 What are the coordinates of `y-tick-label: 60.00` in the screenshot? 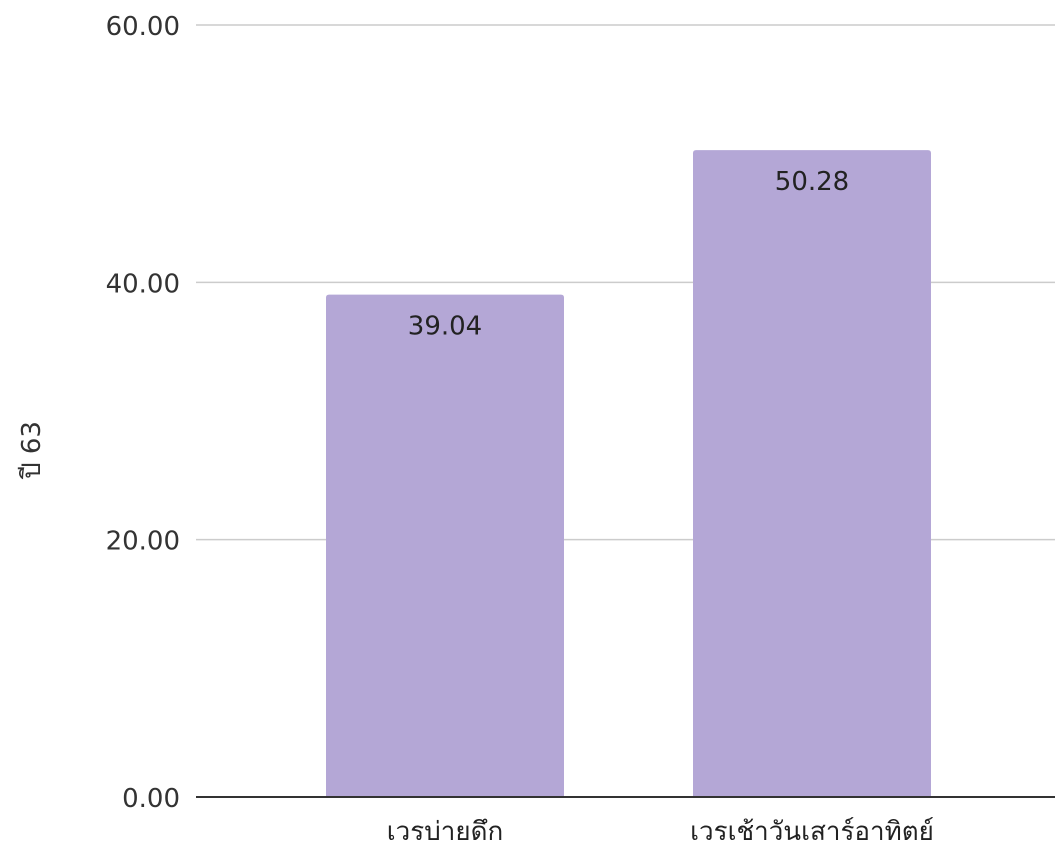 It's located at (143, 27).